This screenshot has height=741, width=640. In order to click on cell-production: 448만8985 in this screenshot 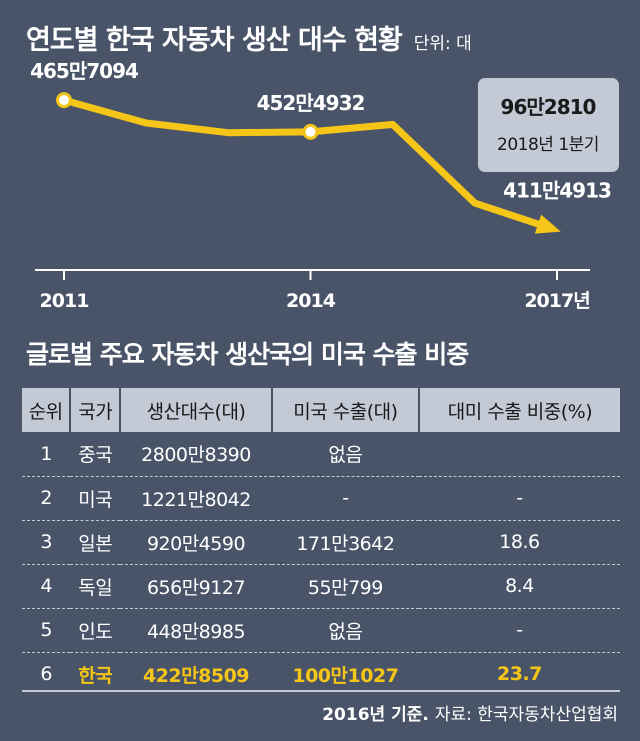, I will do `click(196, 630)`.